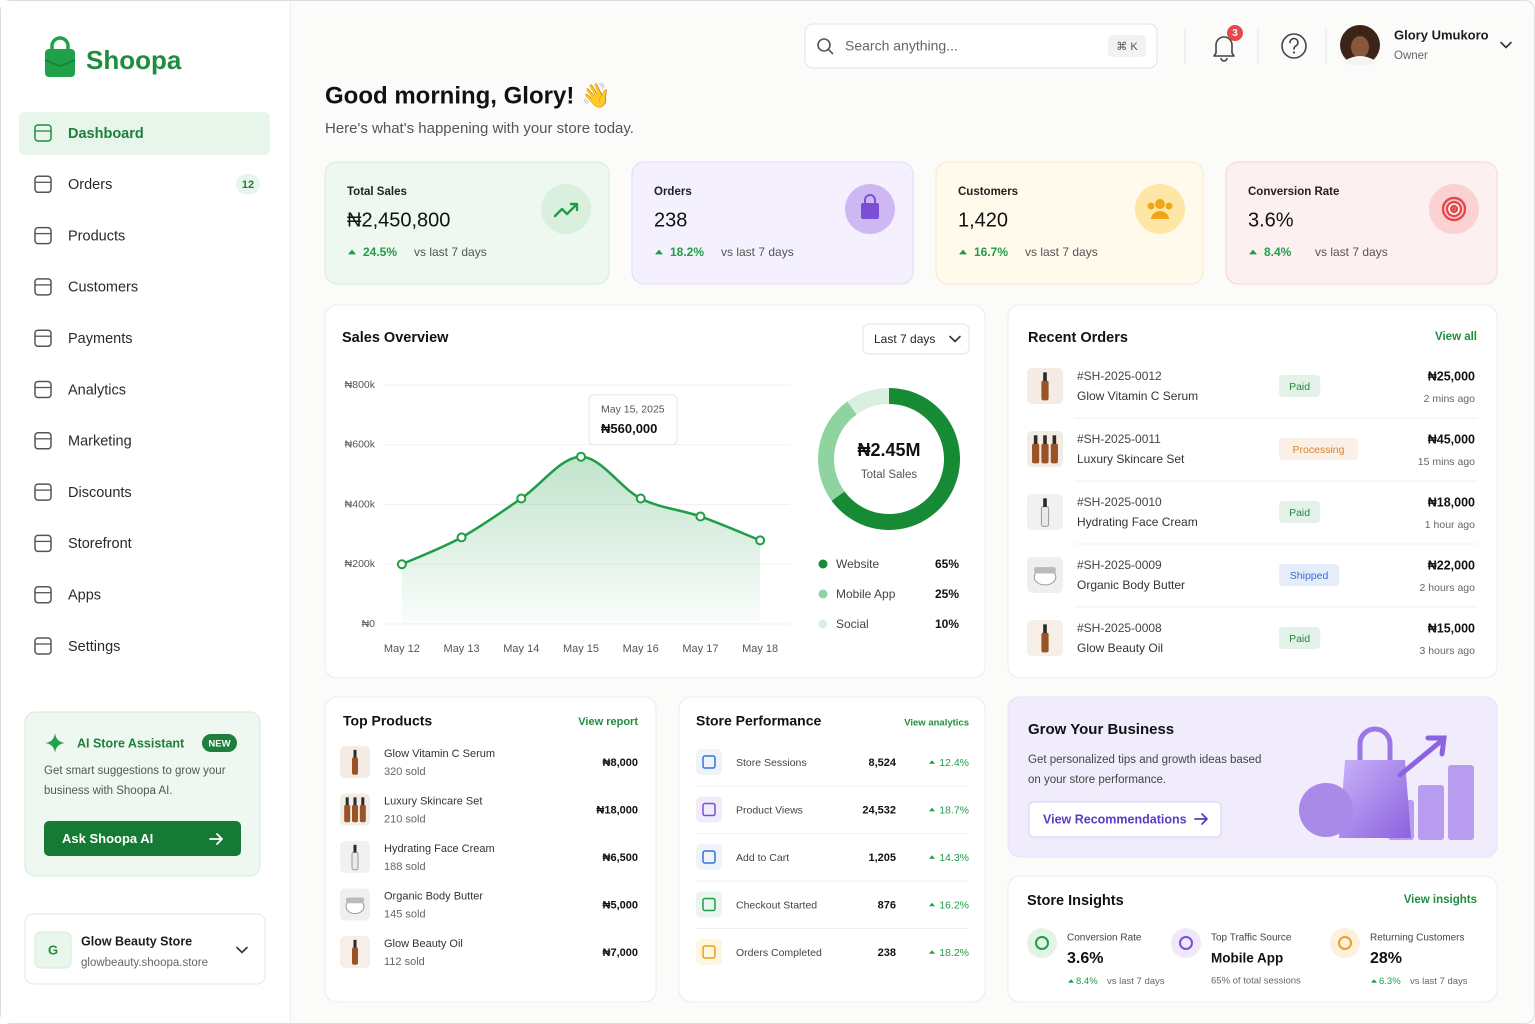  What do you see at coordinates (1439, 981) in the screenshot?
I see `insight-period: vs last 7 days` at bounding box center [1439, 981].